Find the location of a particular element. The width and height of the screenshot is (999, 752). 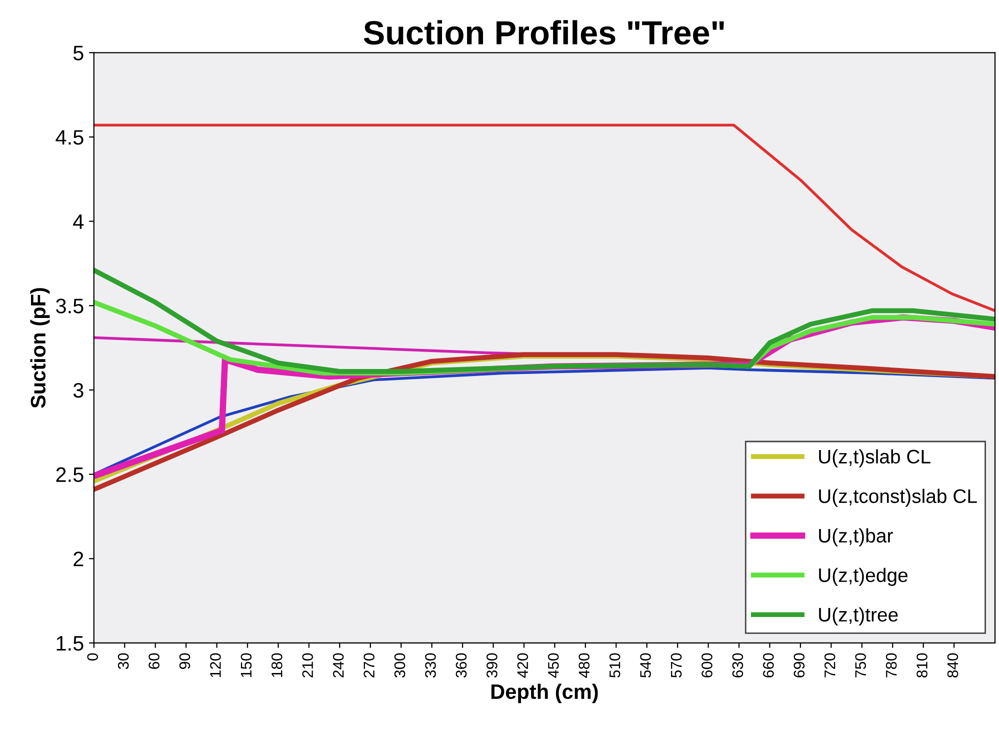

y-tick-label: 4.5 is located at coordinates (70, 137).